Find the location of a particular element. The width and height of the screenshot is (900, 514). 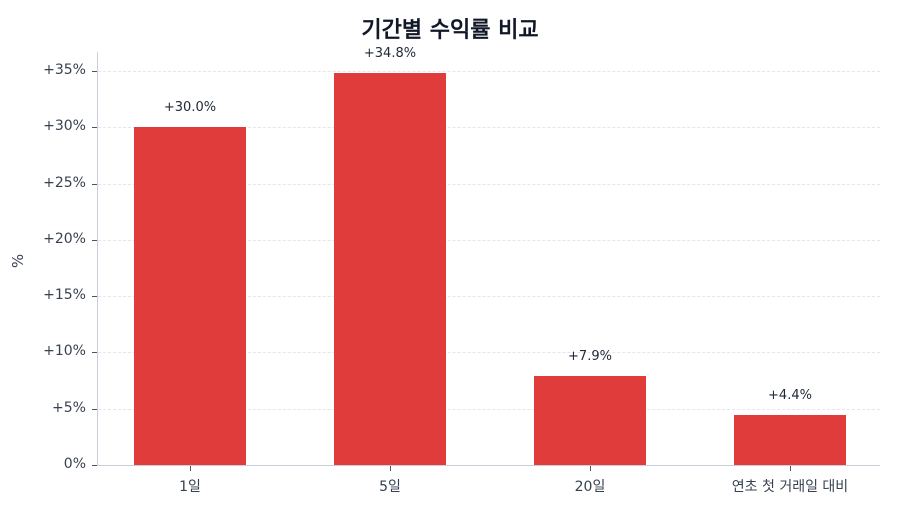

x-tick-label: 20일 is located at coordinates (590, 487).